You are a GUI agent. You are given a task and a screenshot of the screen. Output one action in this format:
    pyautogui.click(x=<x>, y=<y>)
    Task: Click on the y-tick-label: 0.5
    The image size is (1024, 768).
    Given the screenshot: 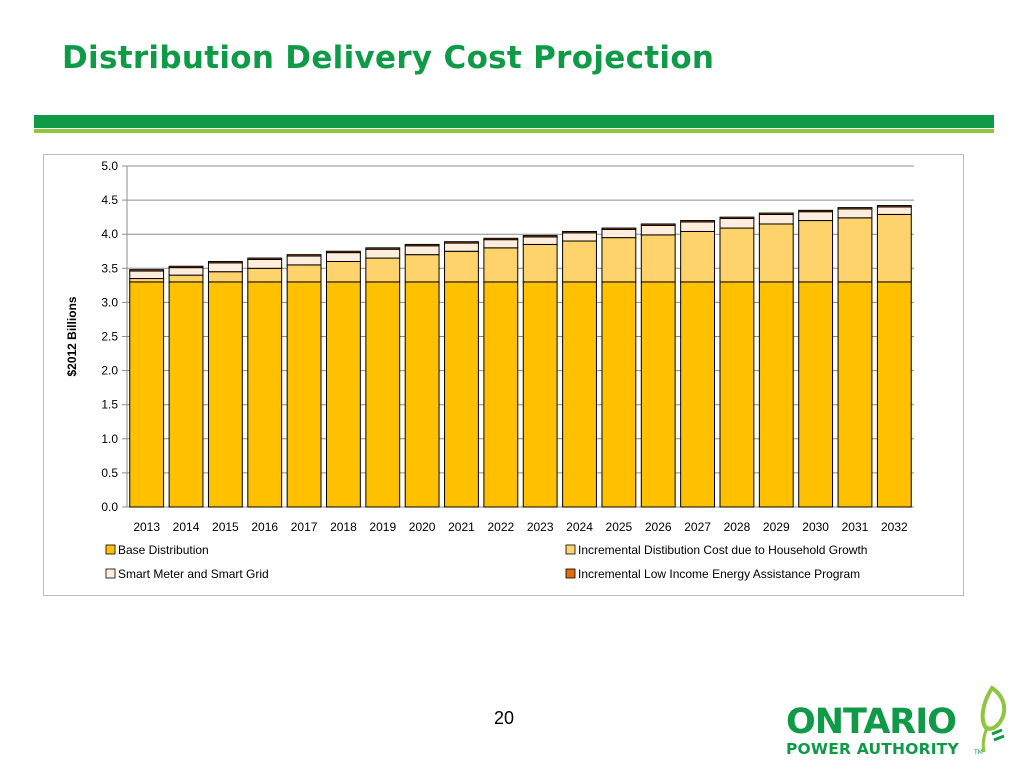 What is the action you would take?
    pyautogui.click(x=109, y=473)
    